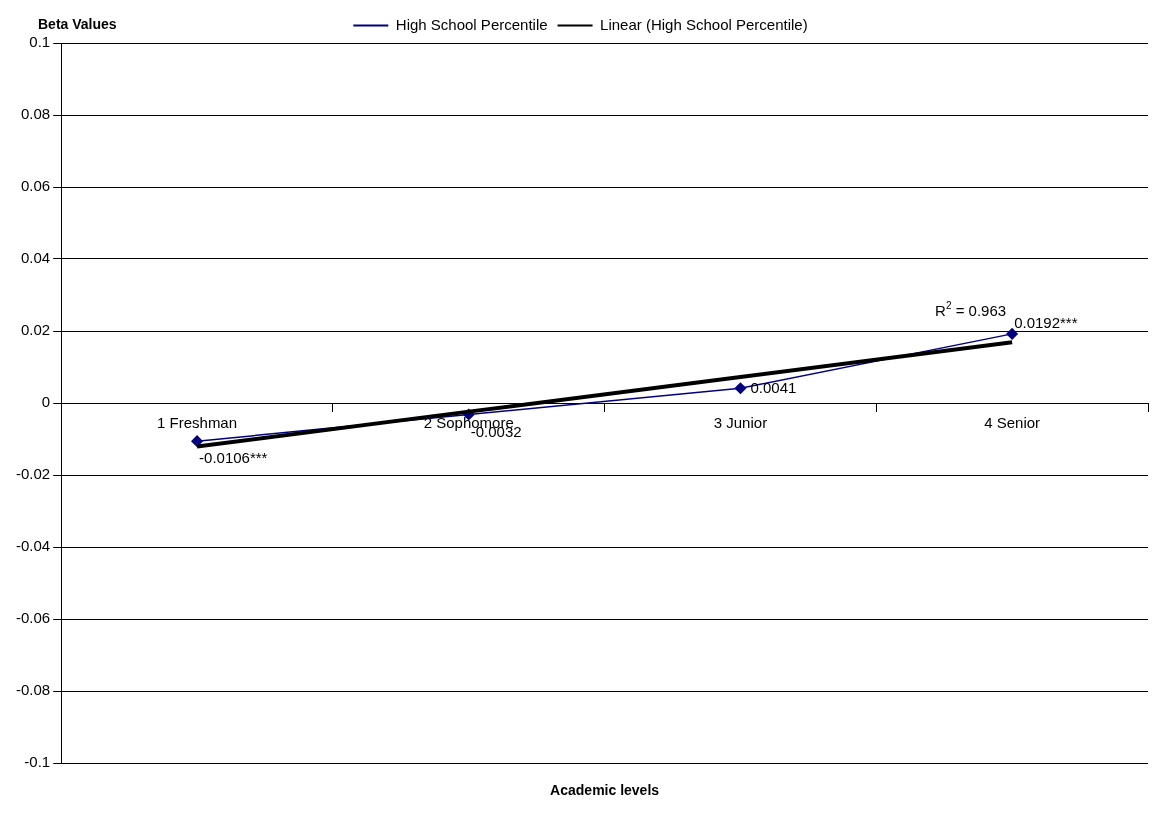 The width and height of the screenshot is (1169, 823). Describe the element at coordinates (40, 42) in the screenshot. I see `y-tick-label: 0.1` at that location.